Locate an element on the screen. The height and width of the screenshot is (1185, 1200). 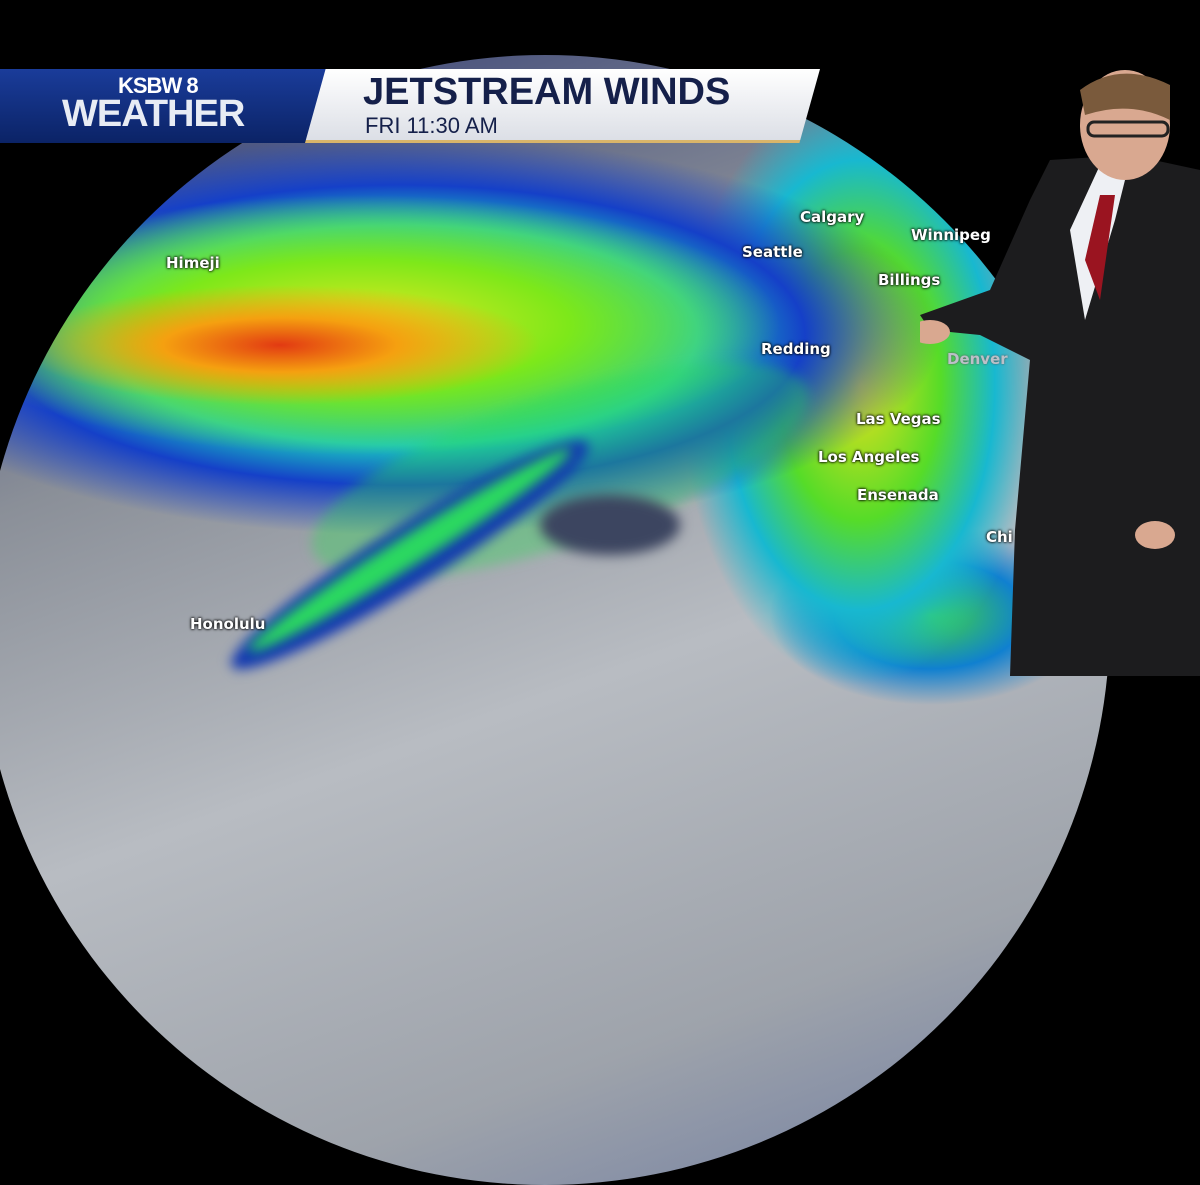
city-label: Honolulu is located at coordinates (228, 624).